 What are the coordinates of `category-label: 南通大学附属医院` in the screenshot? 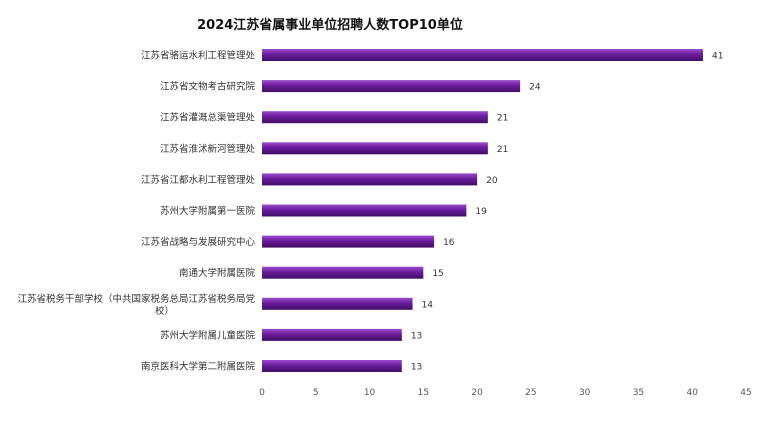 It's located at (217, 273).